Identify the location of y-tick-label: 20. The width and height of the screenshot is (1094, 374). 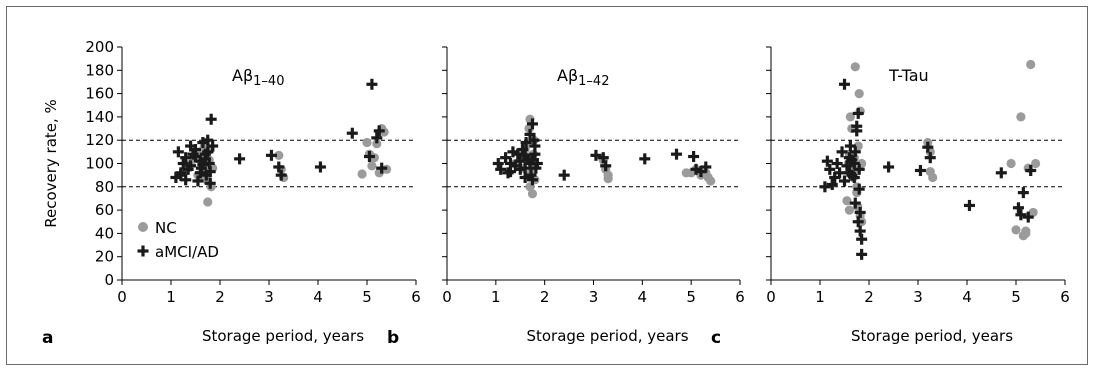
(104, 257).